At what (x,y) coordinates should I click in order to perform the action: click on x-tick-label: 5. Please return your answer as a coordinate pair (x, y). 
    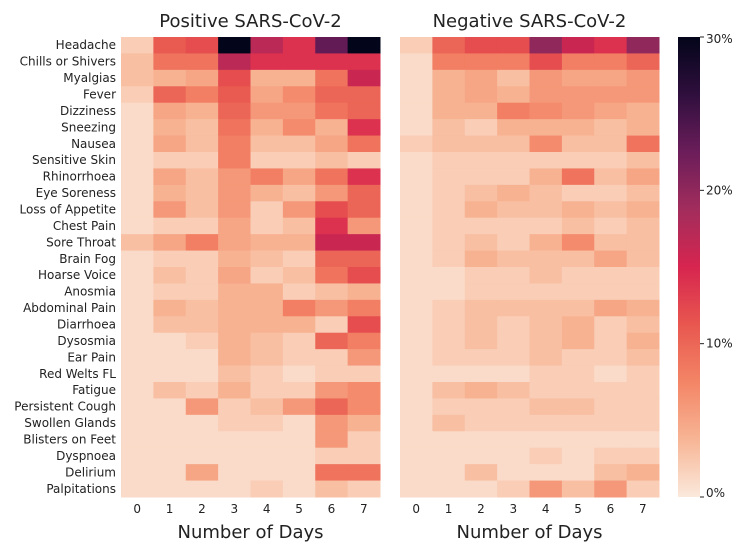
    Looking at the image, I should click on (299, 509).